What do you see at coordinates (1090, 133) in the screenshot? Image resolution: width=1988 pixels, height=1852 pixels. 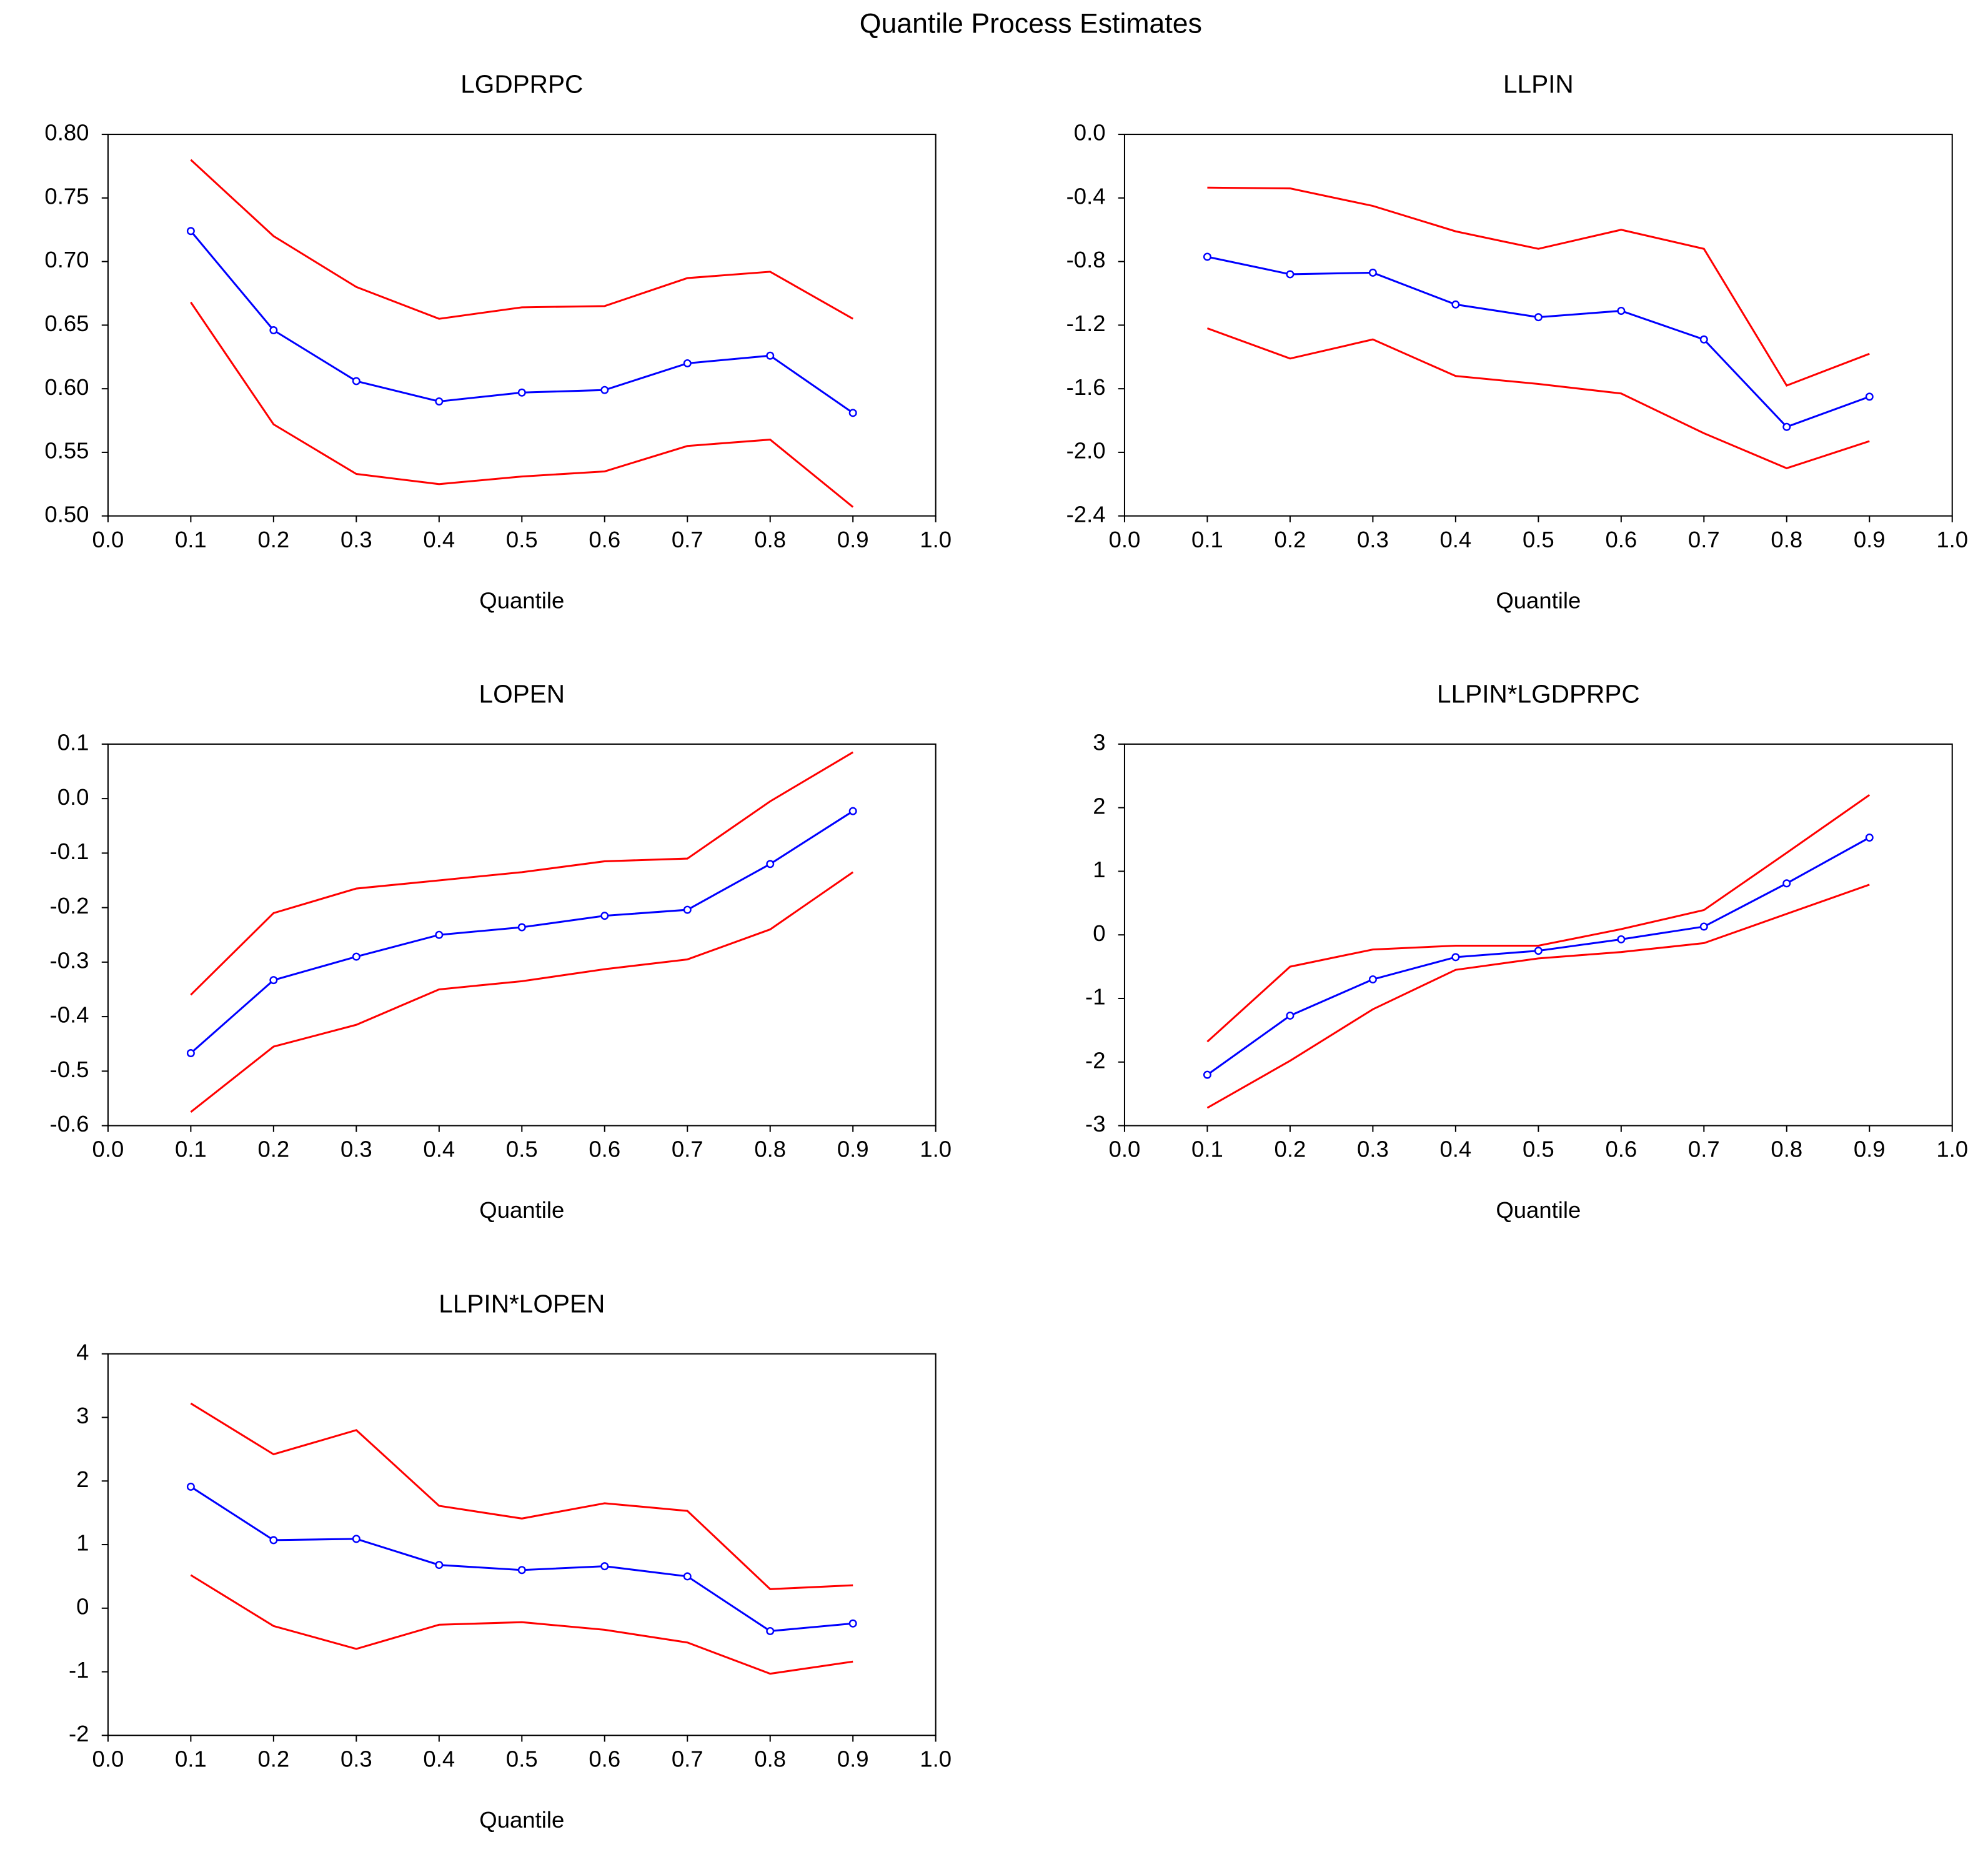 I see `y-tick-label: 0.0` at bounding box center [1090, 133].